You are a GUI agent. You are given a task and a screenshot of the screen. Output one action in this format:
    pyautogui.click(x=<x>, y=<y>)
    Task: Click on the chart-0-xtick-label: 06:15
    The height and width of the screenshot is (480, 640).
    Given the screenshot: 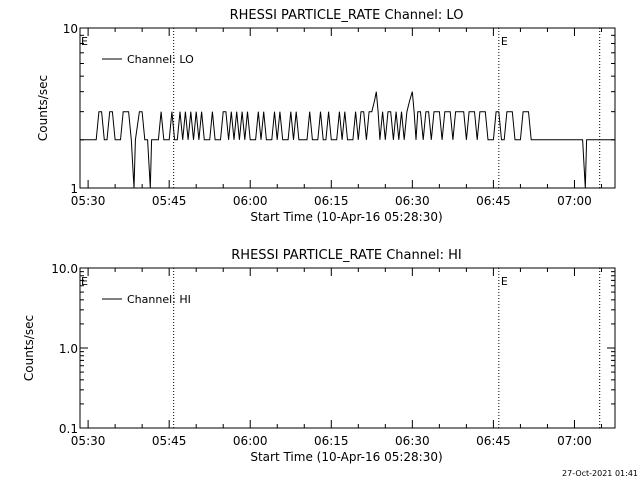 What is the action you would take?
    pyautogui.click(x=331, y=201)
    